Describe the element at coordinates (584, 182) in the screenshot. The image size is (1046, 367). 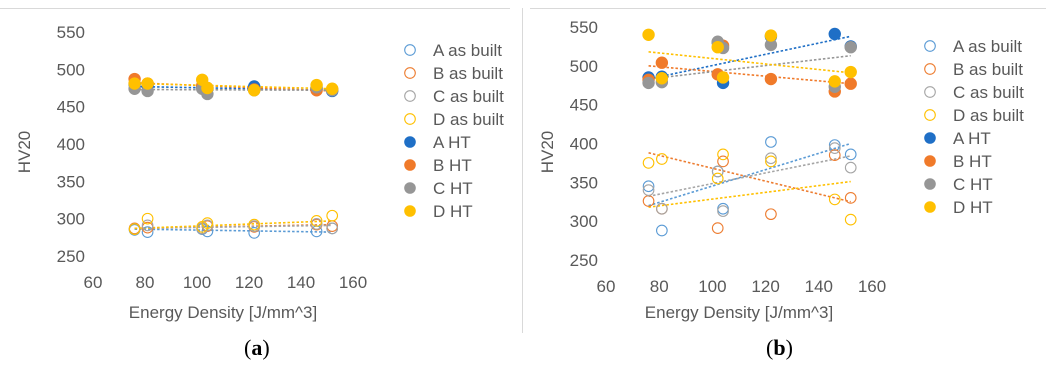
I see `y-tick-label: 350` at that location.